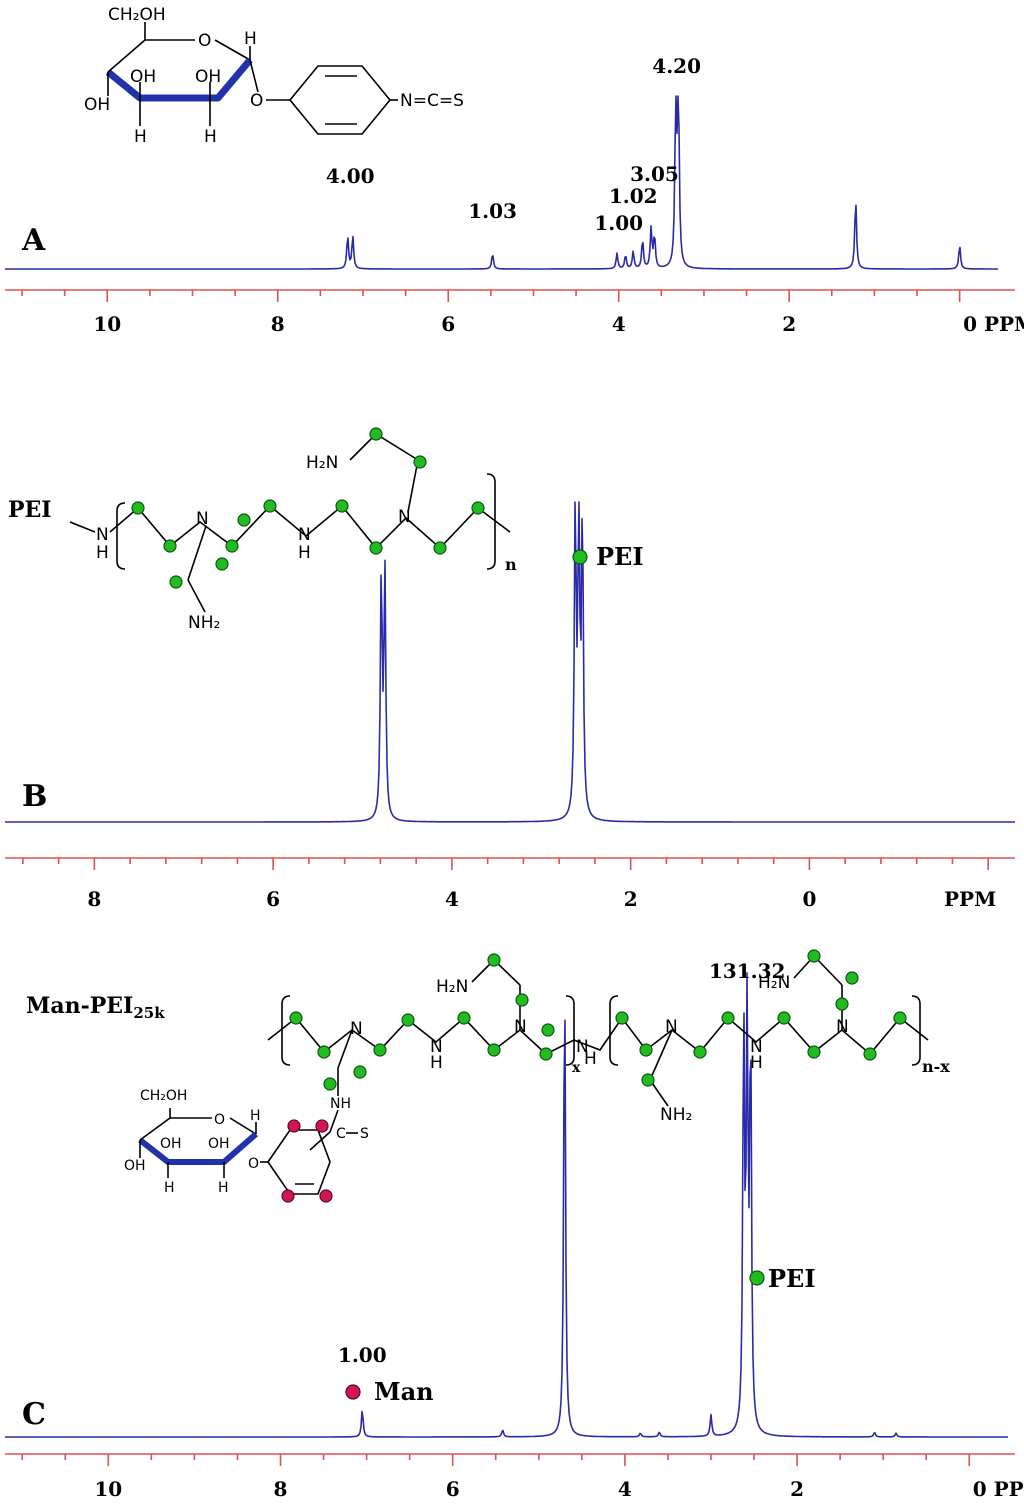  Describe the element at coordinates (34, 796) in the screenshot. I see `panel-b-letter: B` at that location.